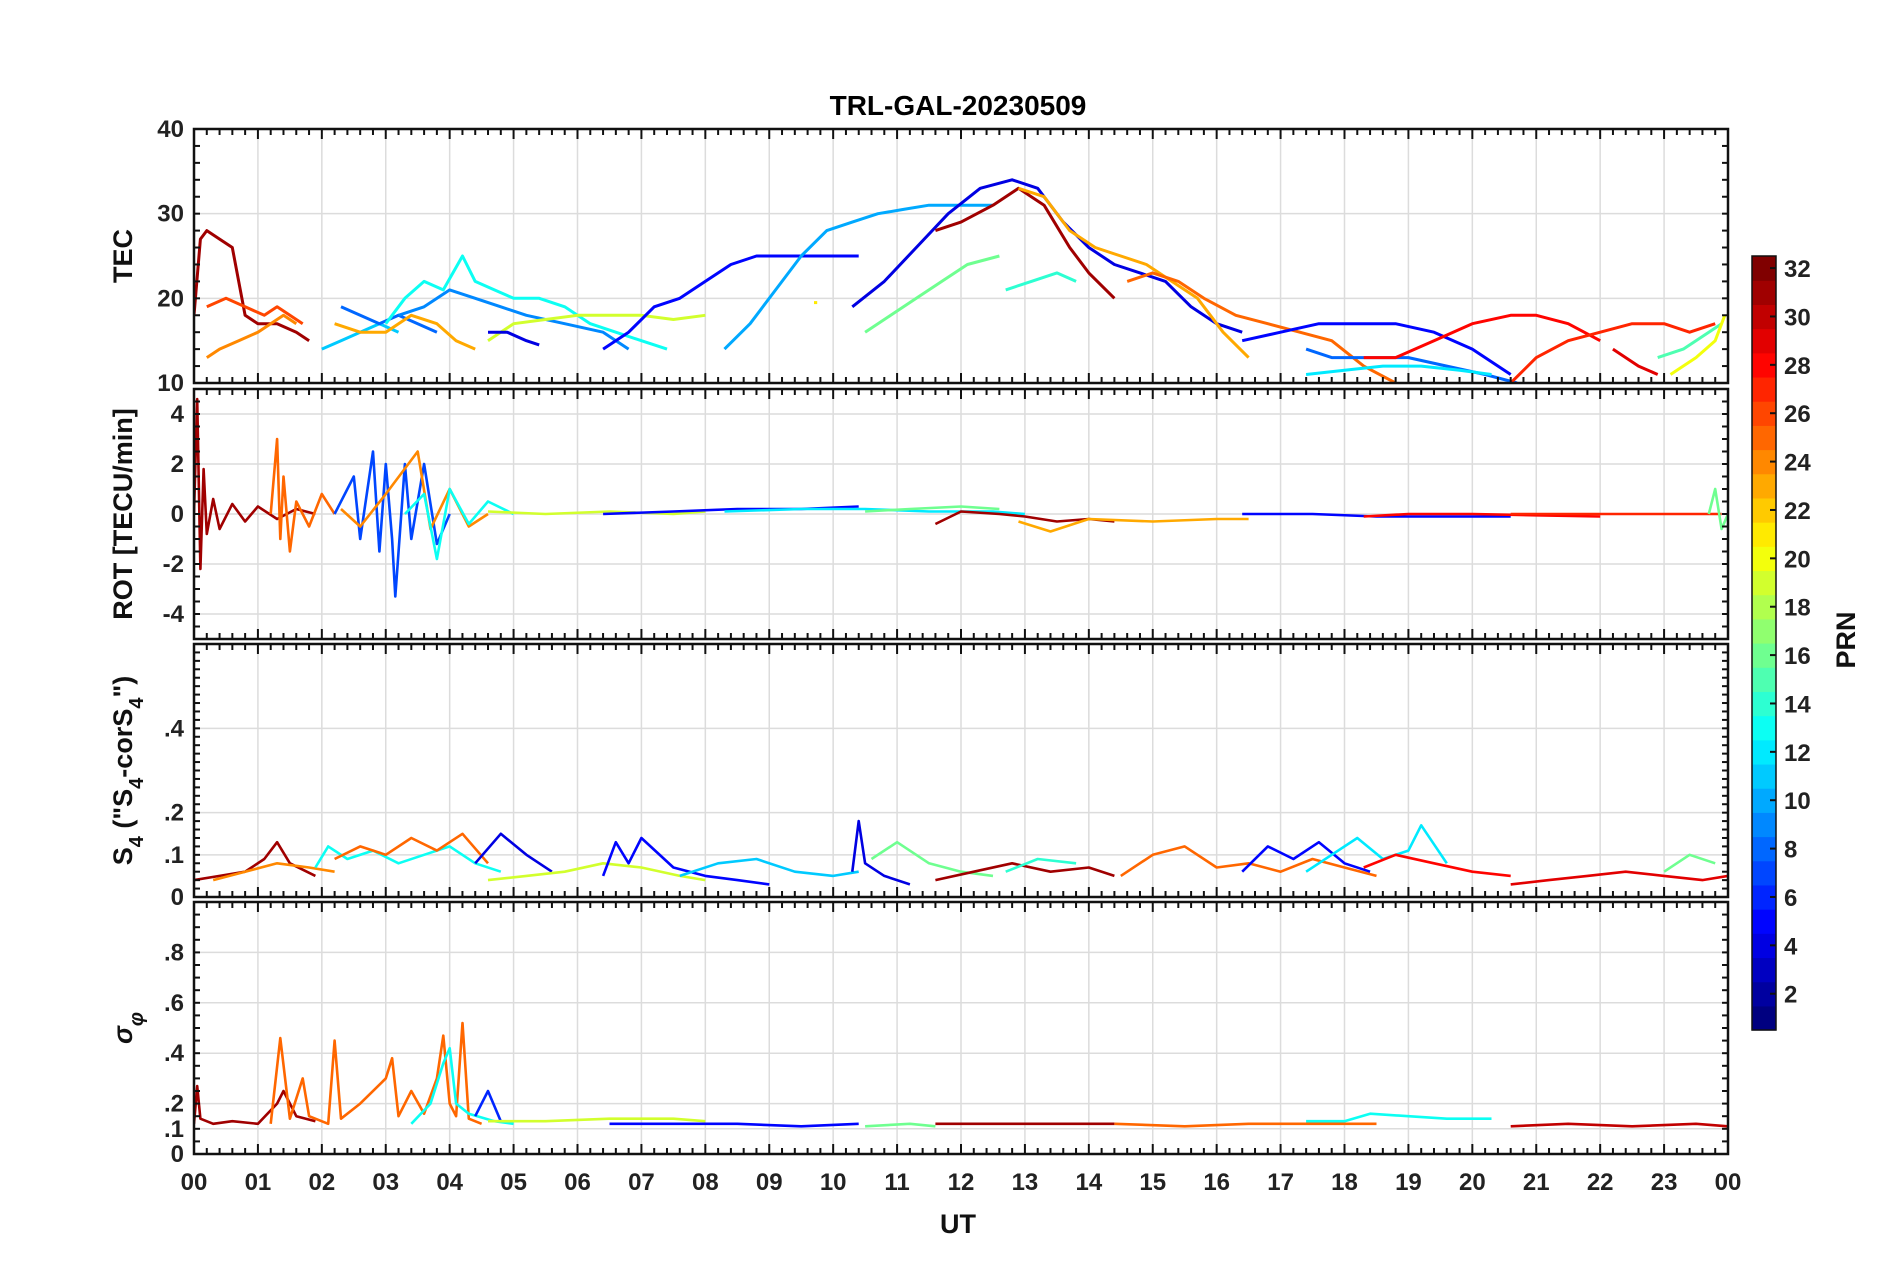 The image size is (1902, 1272). Describe the element at coordinates (1846, 639) in the screenshot. I see `colorbar-label: PRN` at that location.